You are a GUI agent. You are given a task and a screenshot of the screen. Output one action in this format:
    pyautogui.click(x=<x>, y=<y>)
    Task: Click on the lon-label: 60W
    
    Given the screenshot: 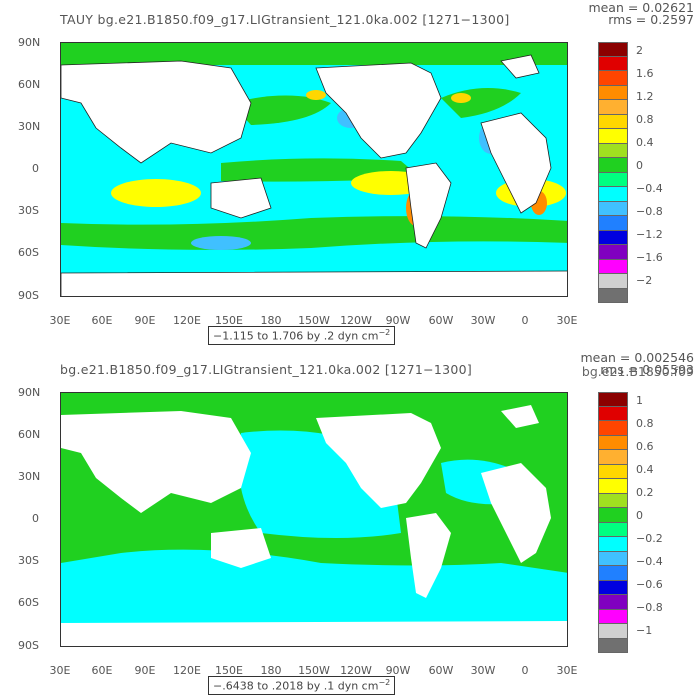 What is the action you would take?
    pyautogui.click(x=441, y=320)
    